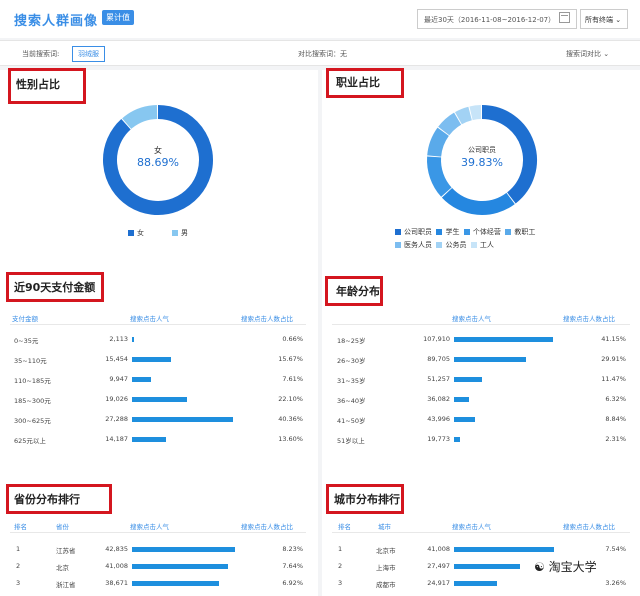 The width and height of the screenshot is (640, 596). I want to click on city-title: 城市分布排行, so click(367, 499).